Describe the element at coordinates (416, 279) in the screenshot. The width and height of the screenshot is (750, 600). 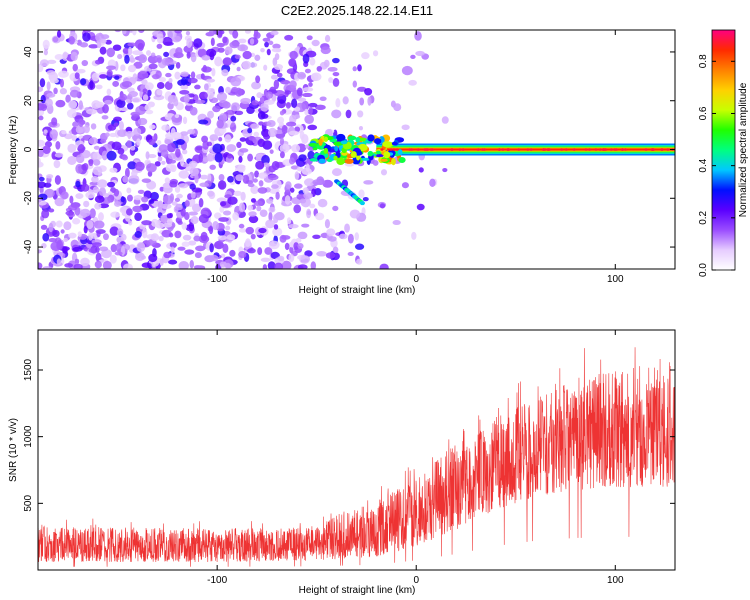
I see `x-tick-label: 0` at that location.